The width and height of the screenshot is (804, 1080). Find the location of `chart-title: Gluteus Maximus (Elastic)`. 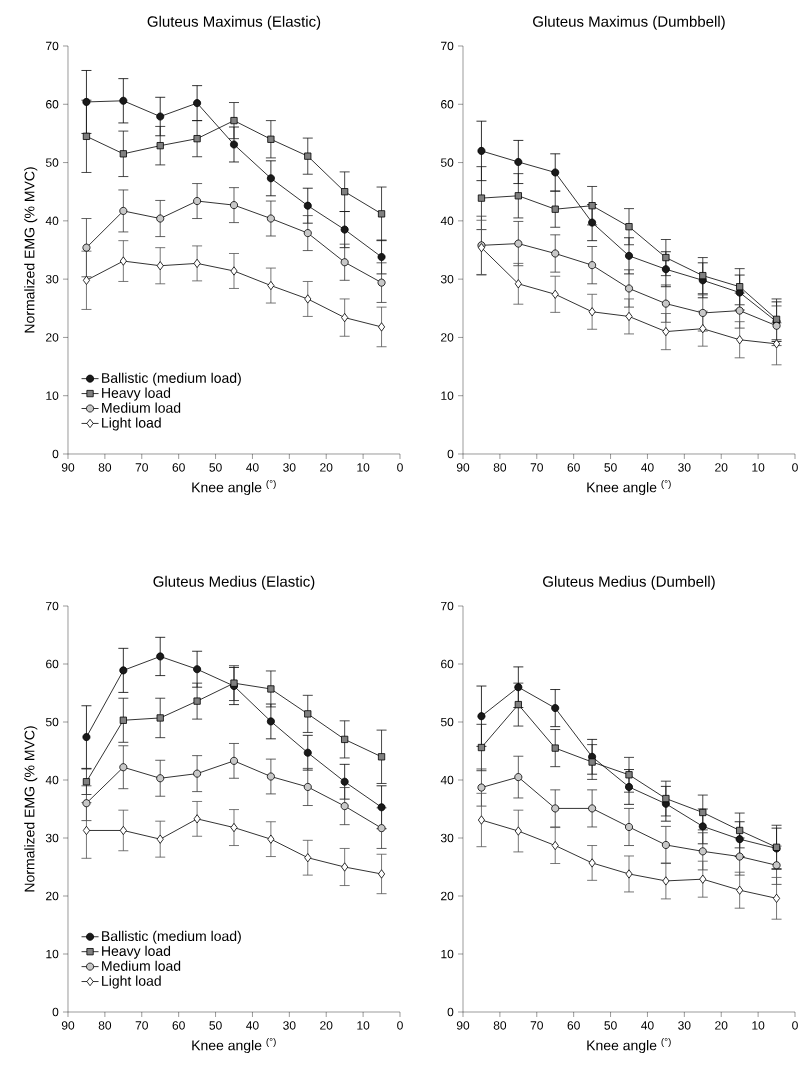

chart-title: Gluteus Maximus (Elastic) is located at coordinates (234, 22).